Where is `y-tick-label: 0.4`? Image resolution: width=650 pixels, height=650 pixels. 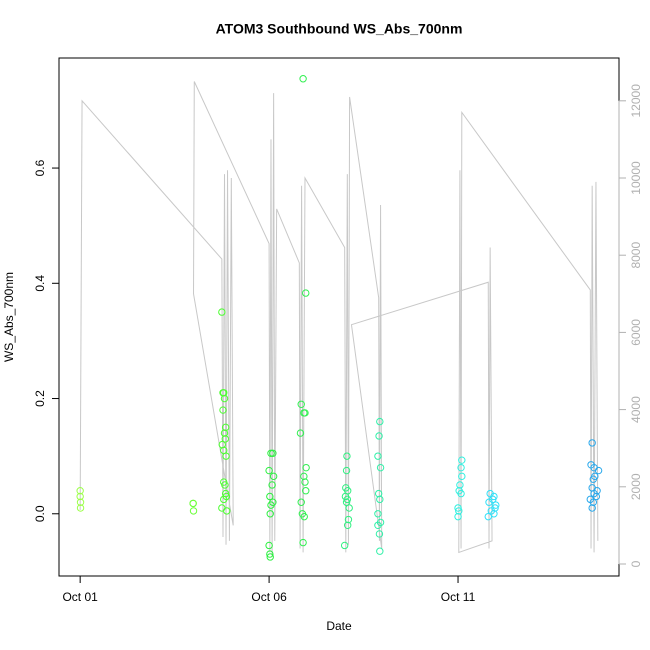
y-tick-label: 0.4 is located at coordinates (40, 283).